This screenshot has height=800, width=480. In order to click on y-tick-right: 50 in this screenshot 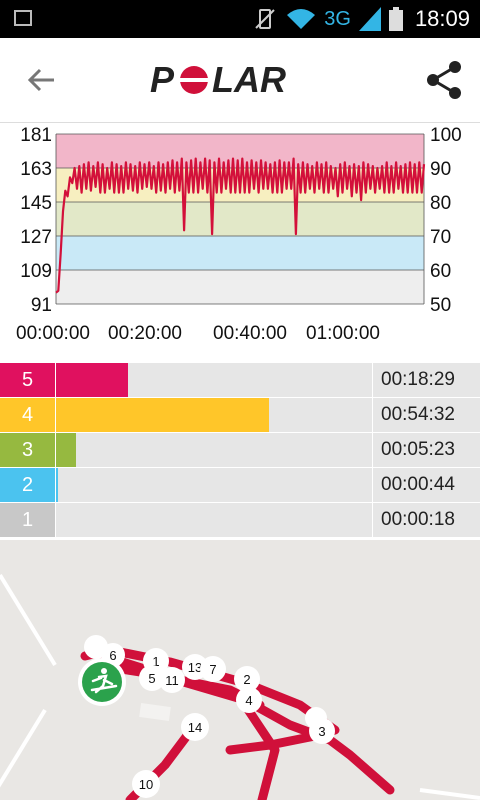, I will do `click(440, 305)`.